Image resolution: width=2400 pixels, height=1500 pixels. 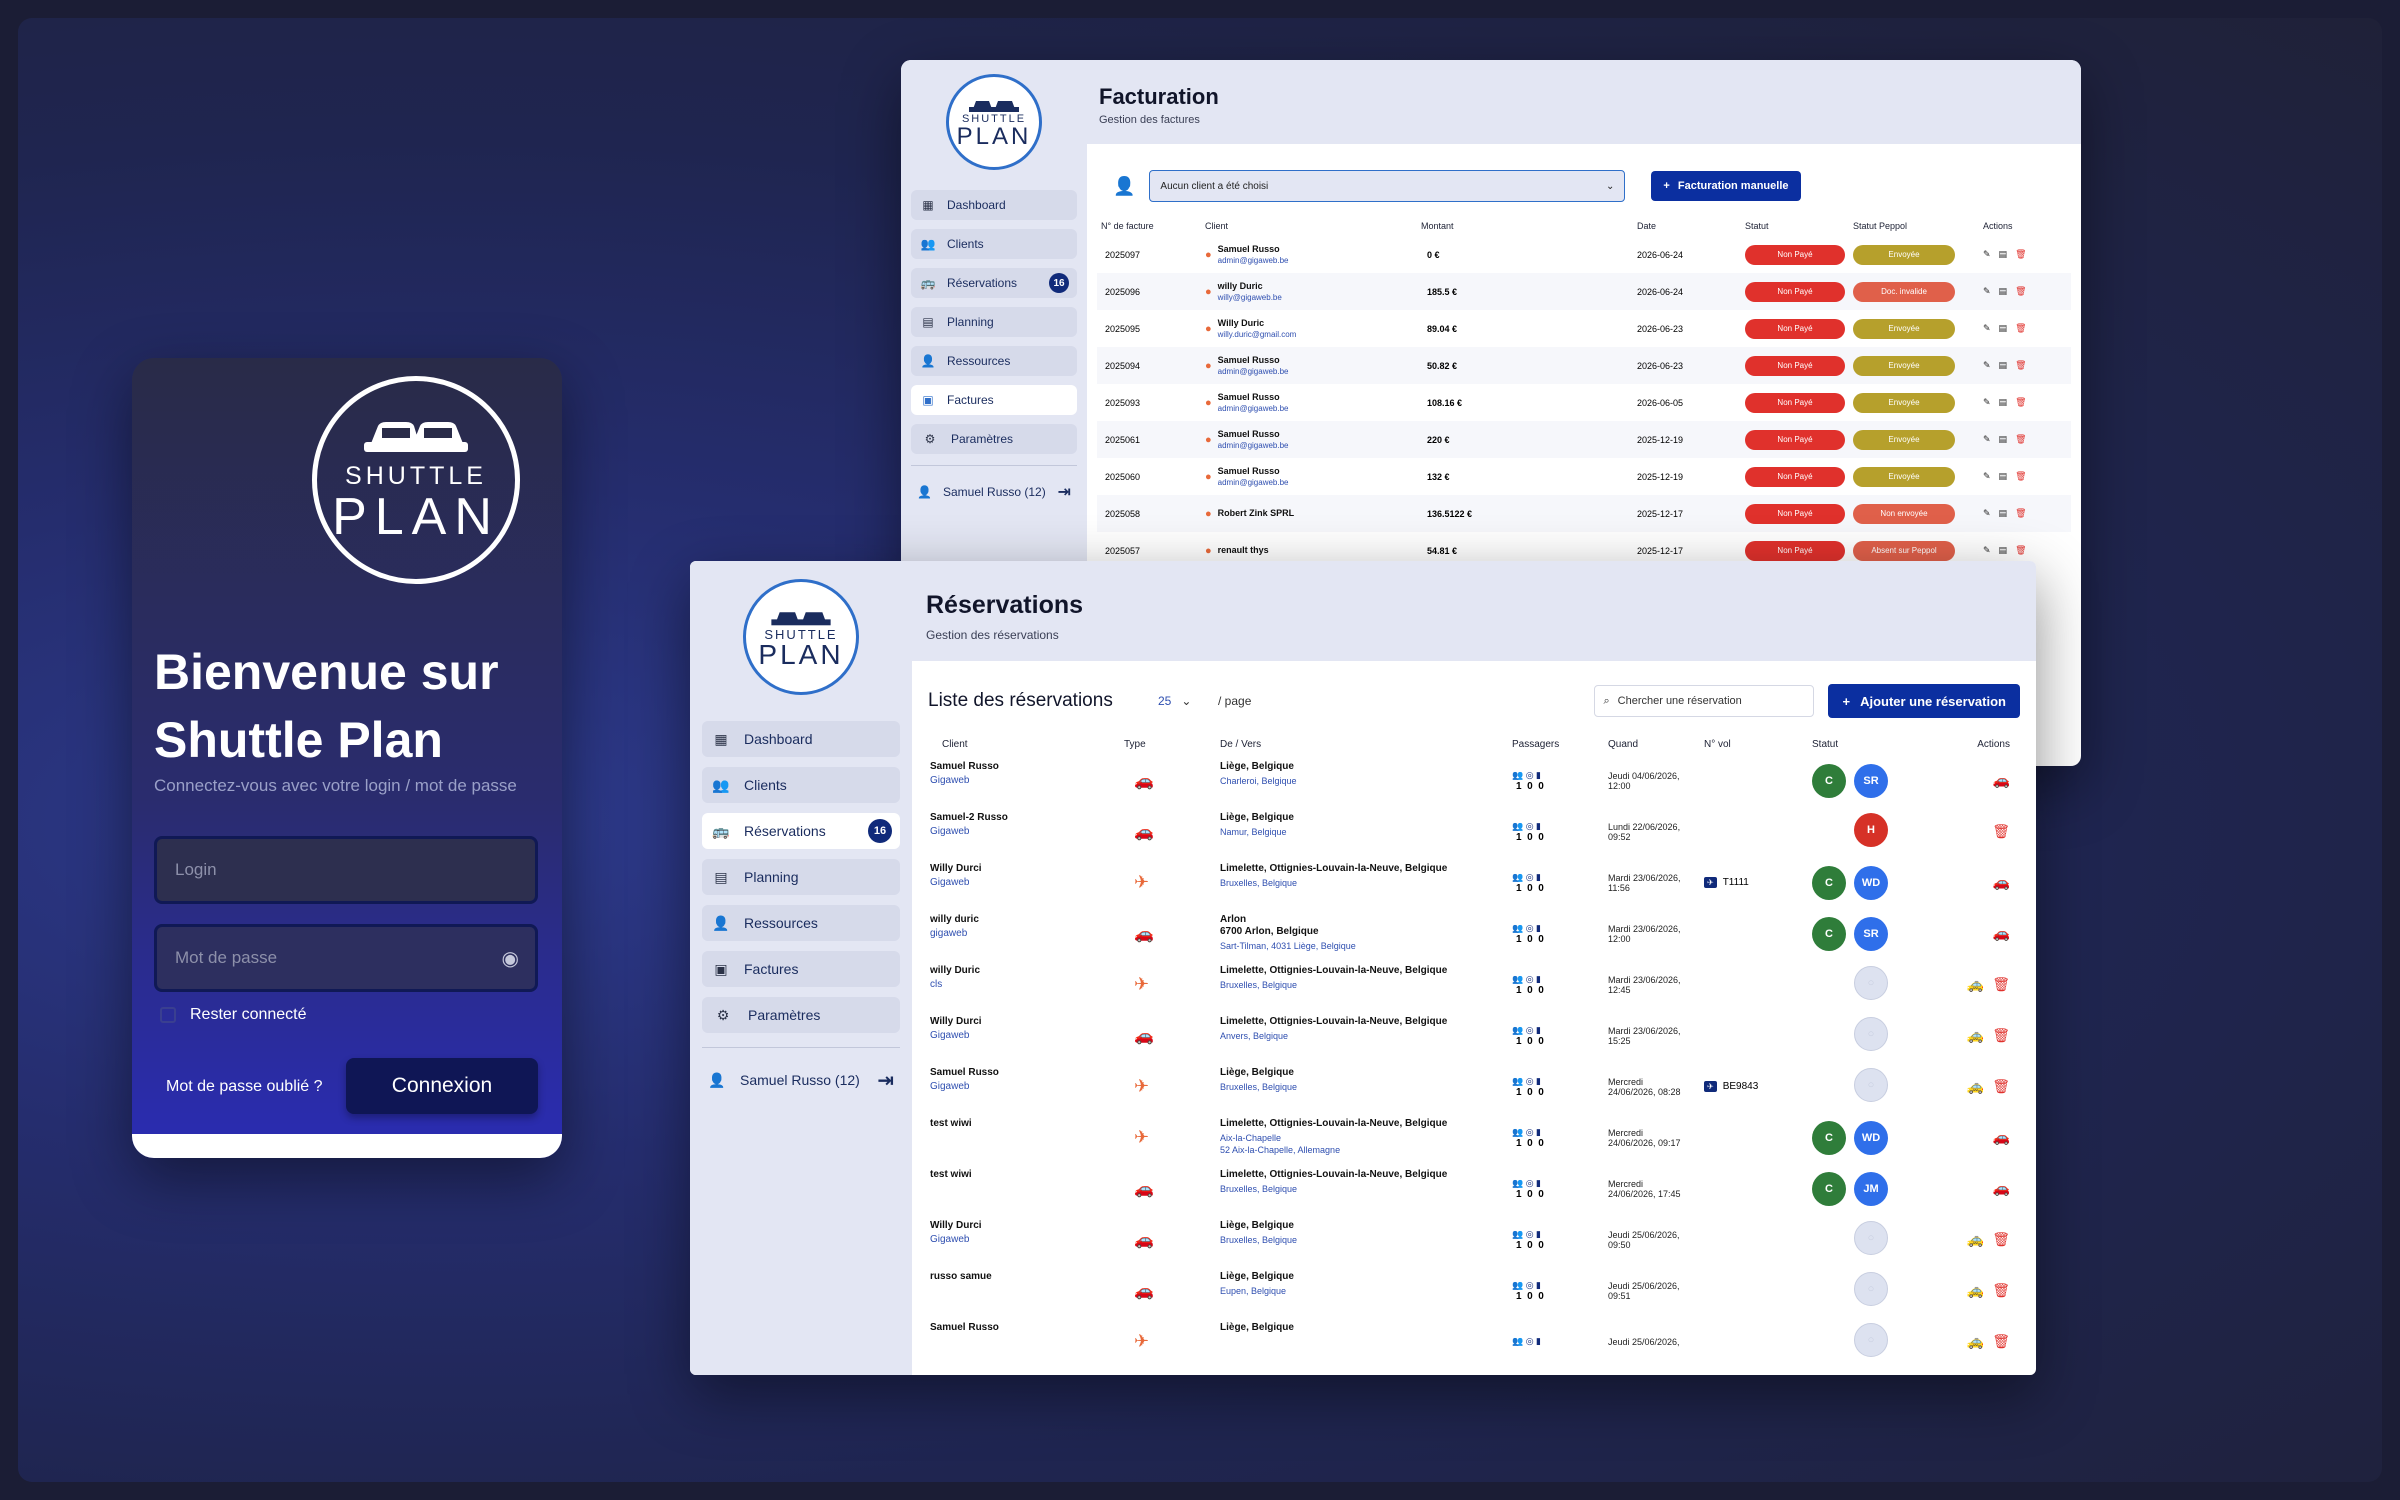 What do you see at coordinates (801, 739) in the screenshot?
I see `res-nav-dashboard: ▦ Dashboard` at bounding box center [801, 739].